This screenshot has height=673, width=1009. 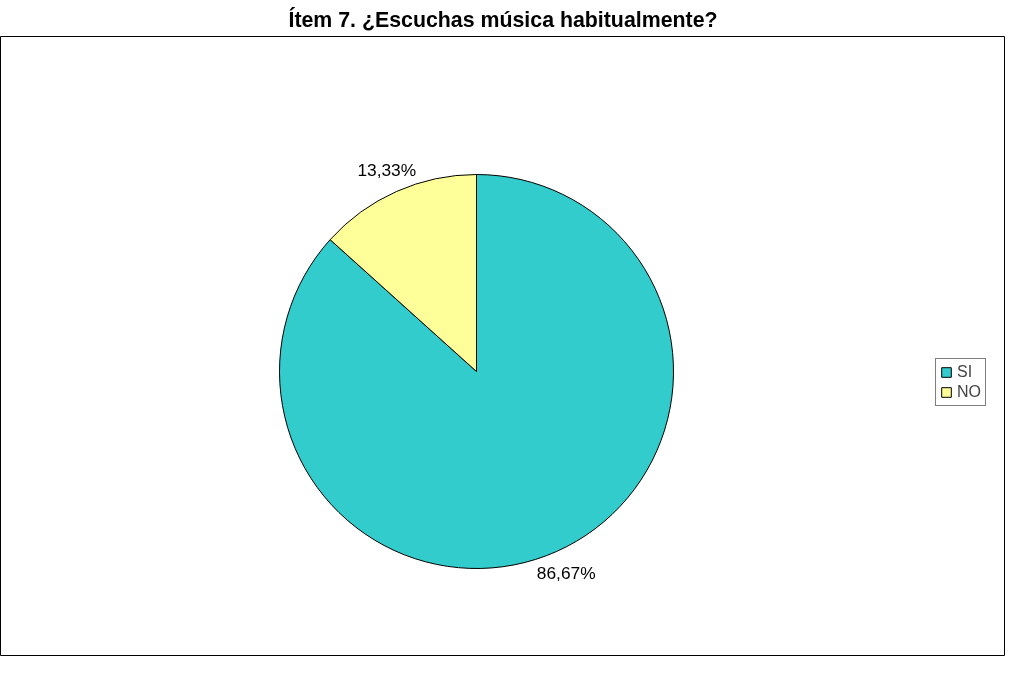 What do you see at coordinates (566, 573) in the screenshot?
I see `data-label: 86,67%` at bounding box center [566, 573].